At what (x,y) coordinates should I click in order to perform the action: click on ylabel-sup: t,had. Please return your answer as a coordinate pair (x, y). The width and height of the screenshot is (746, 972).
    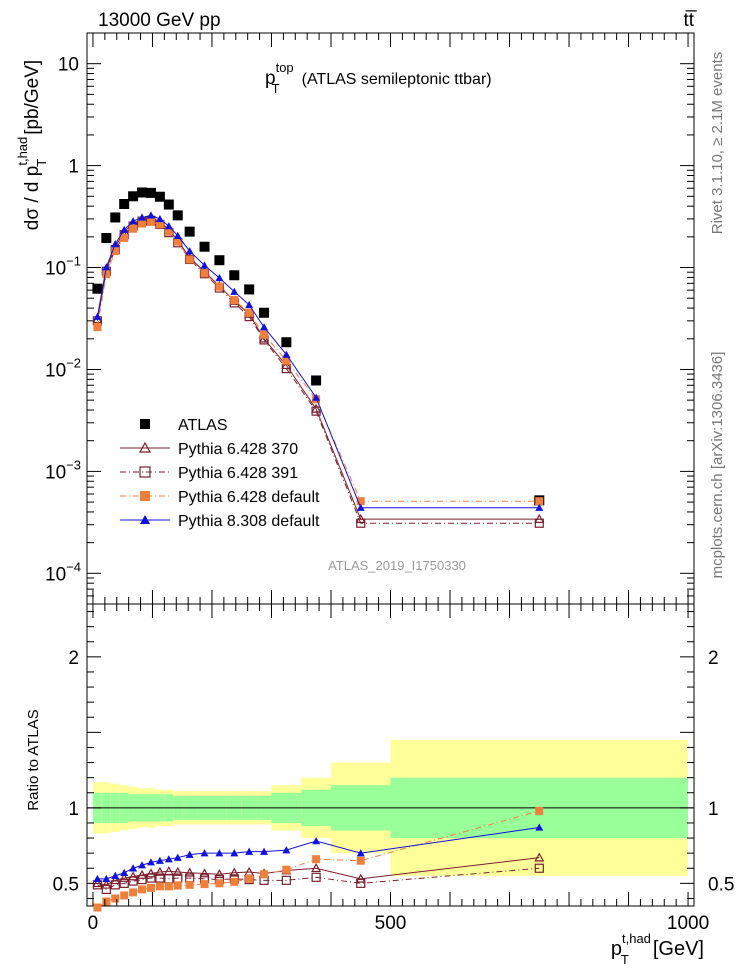
    Looking at the image, I should click on (22, 151).